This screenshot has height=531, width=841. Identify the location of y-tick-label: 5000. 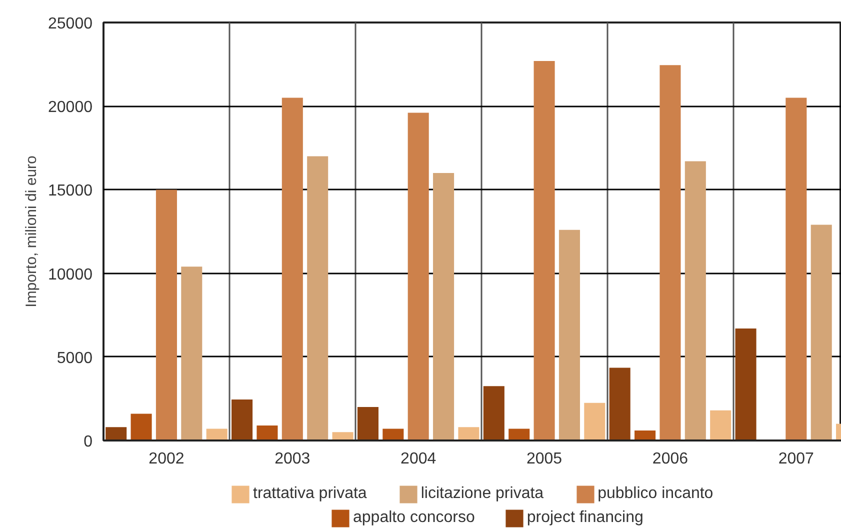
(74, 358).